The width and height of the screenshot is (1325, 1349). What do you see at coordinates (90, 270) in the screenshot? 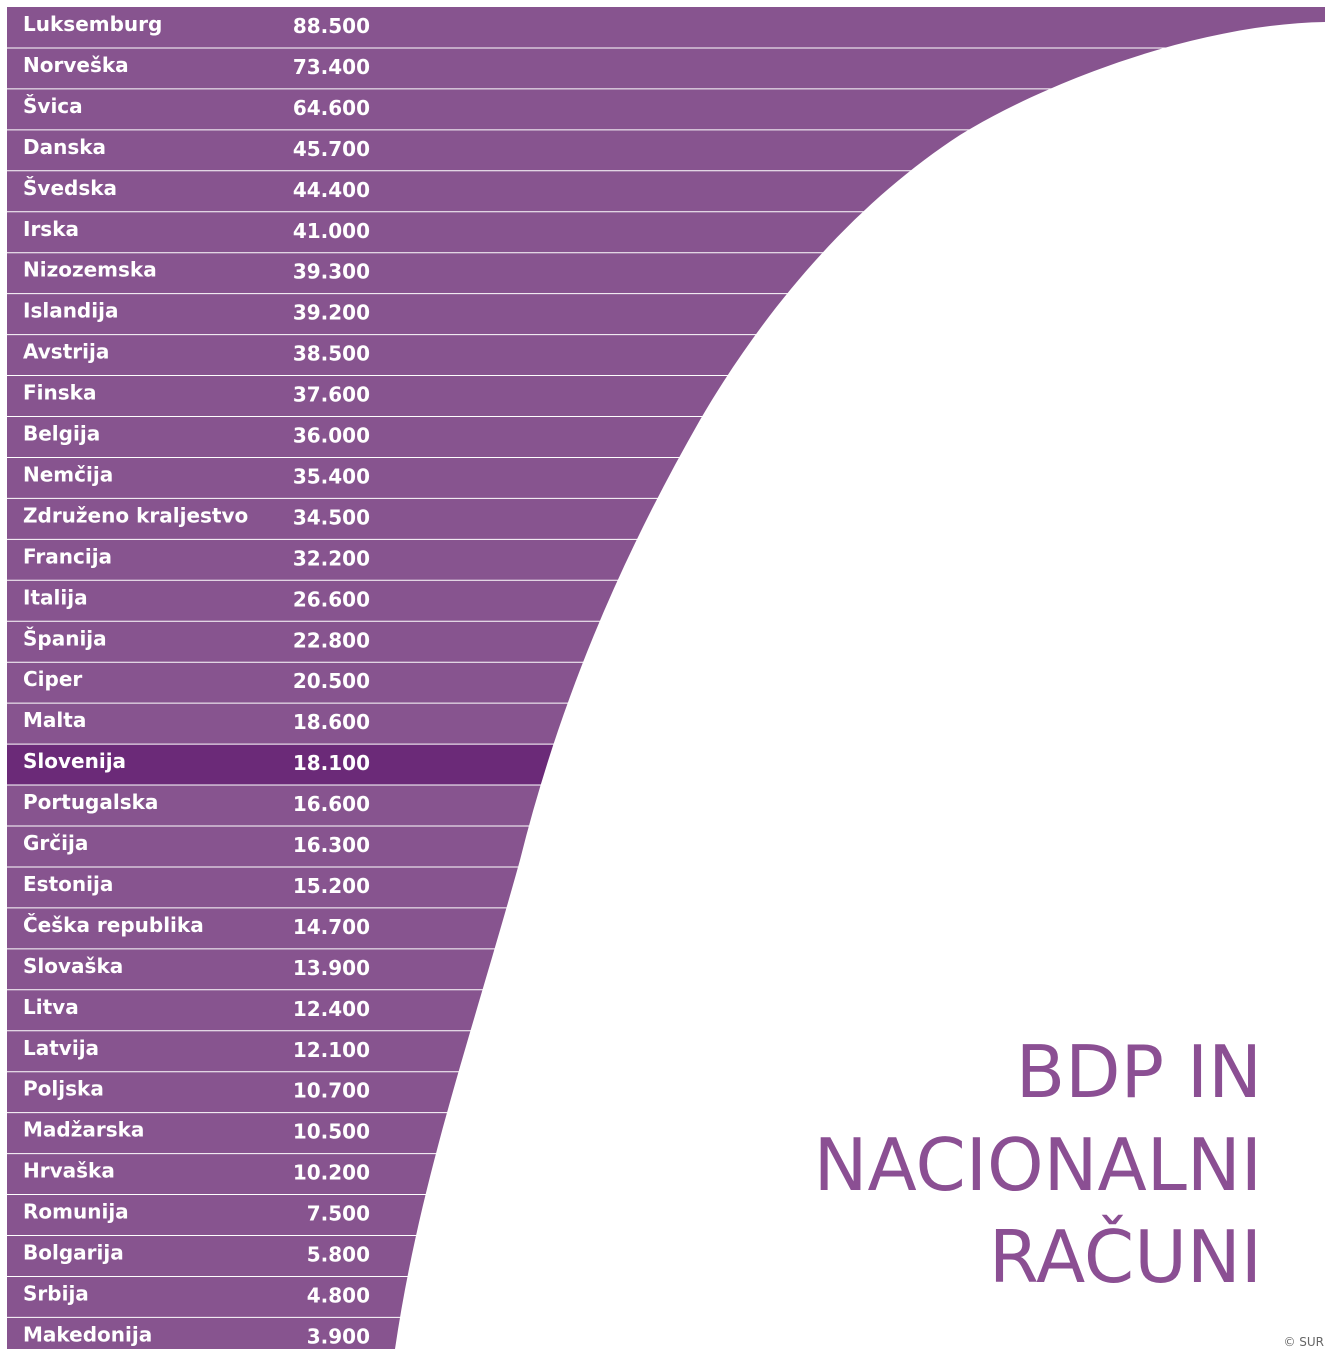
I see `country-name: Nizozemska` at bounding box center [90, 270].